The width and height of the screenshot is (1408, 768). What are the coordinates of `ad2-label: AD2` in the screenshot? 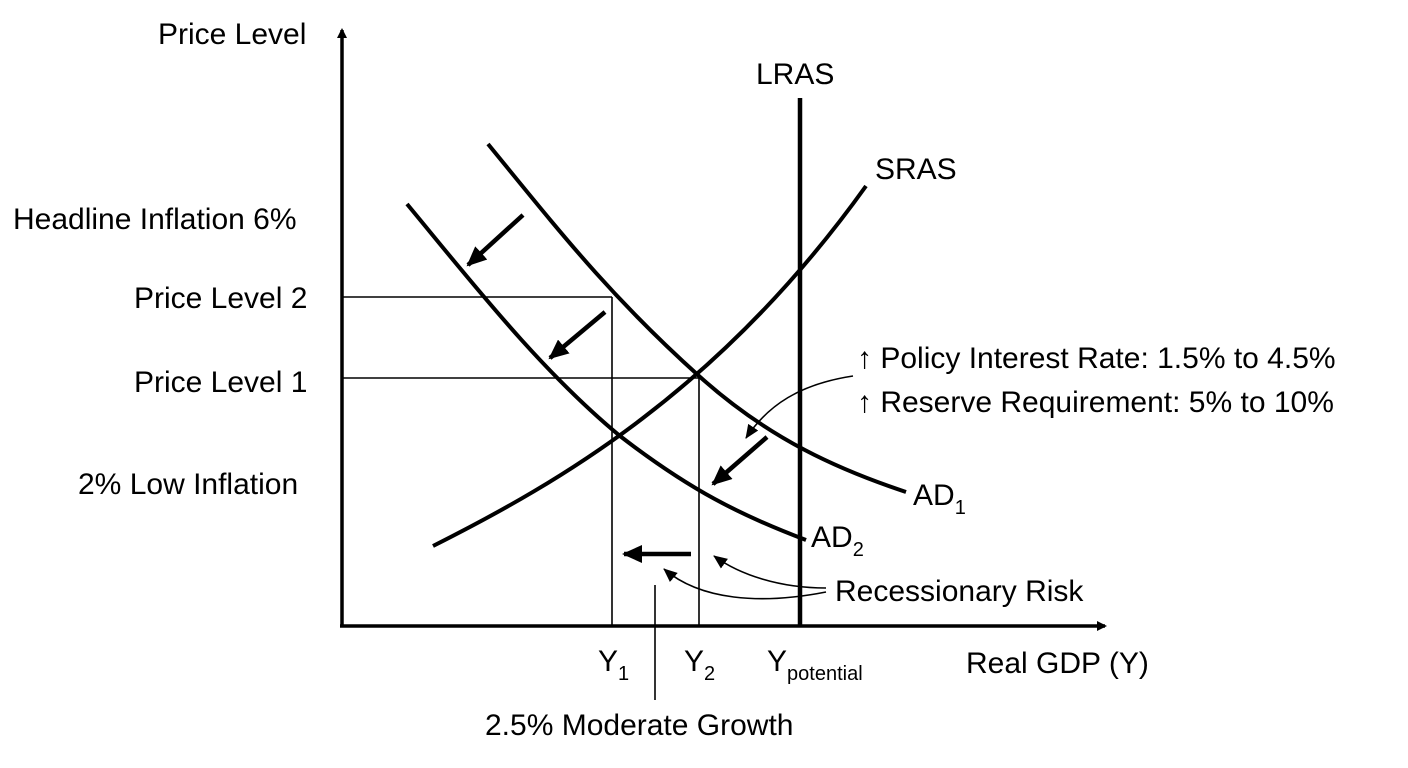 It's located at (837, 541).